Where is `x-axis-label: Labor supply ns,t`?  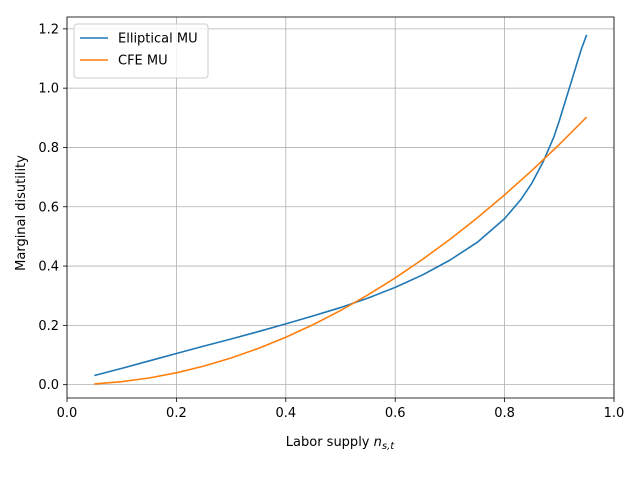 x-axis-label: Labor supply ns,t is located at coordinates (340, 443).